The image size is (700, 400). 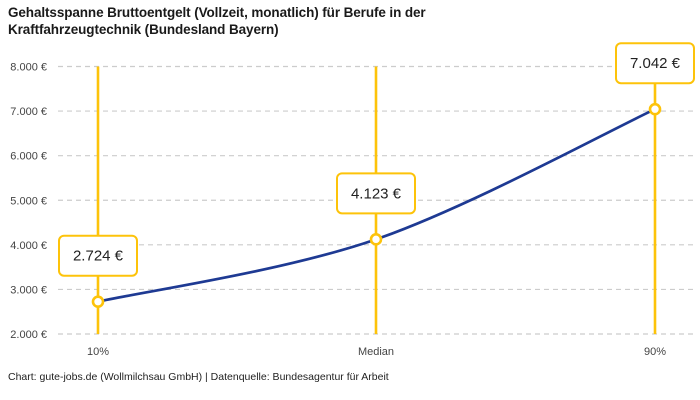 I want to click on value-label: 4.123 €, so click(x=376, y=193).